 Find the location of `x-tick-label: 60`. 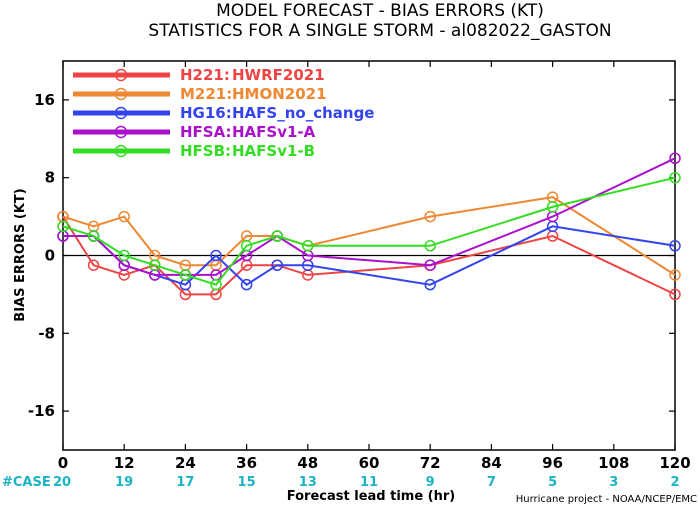

x-tick-label: 60 is located at coordinates (369, 463).